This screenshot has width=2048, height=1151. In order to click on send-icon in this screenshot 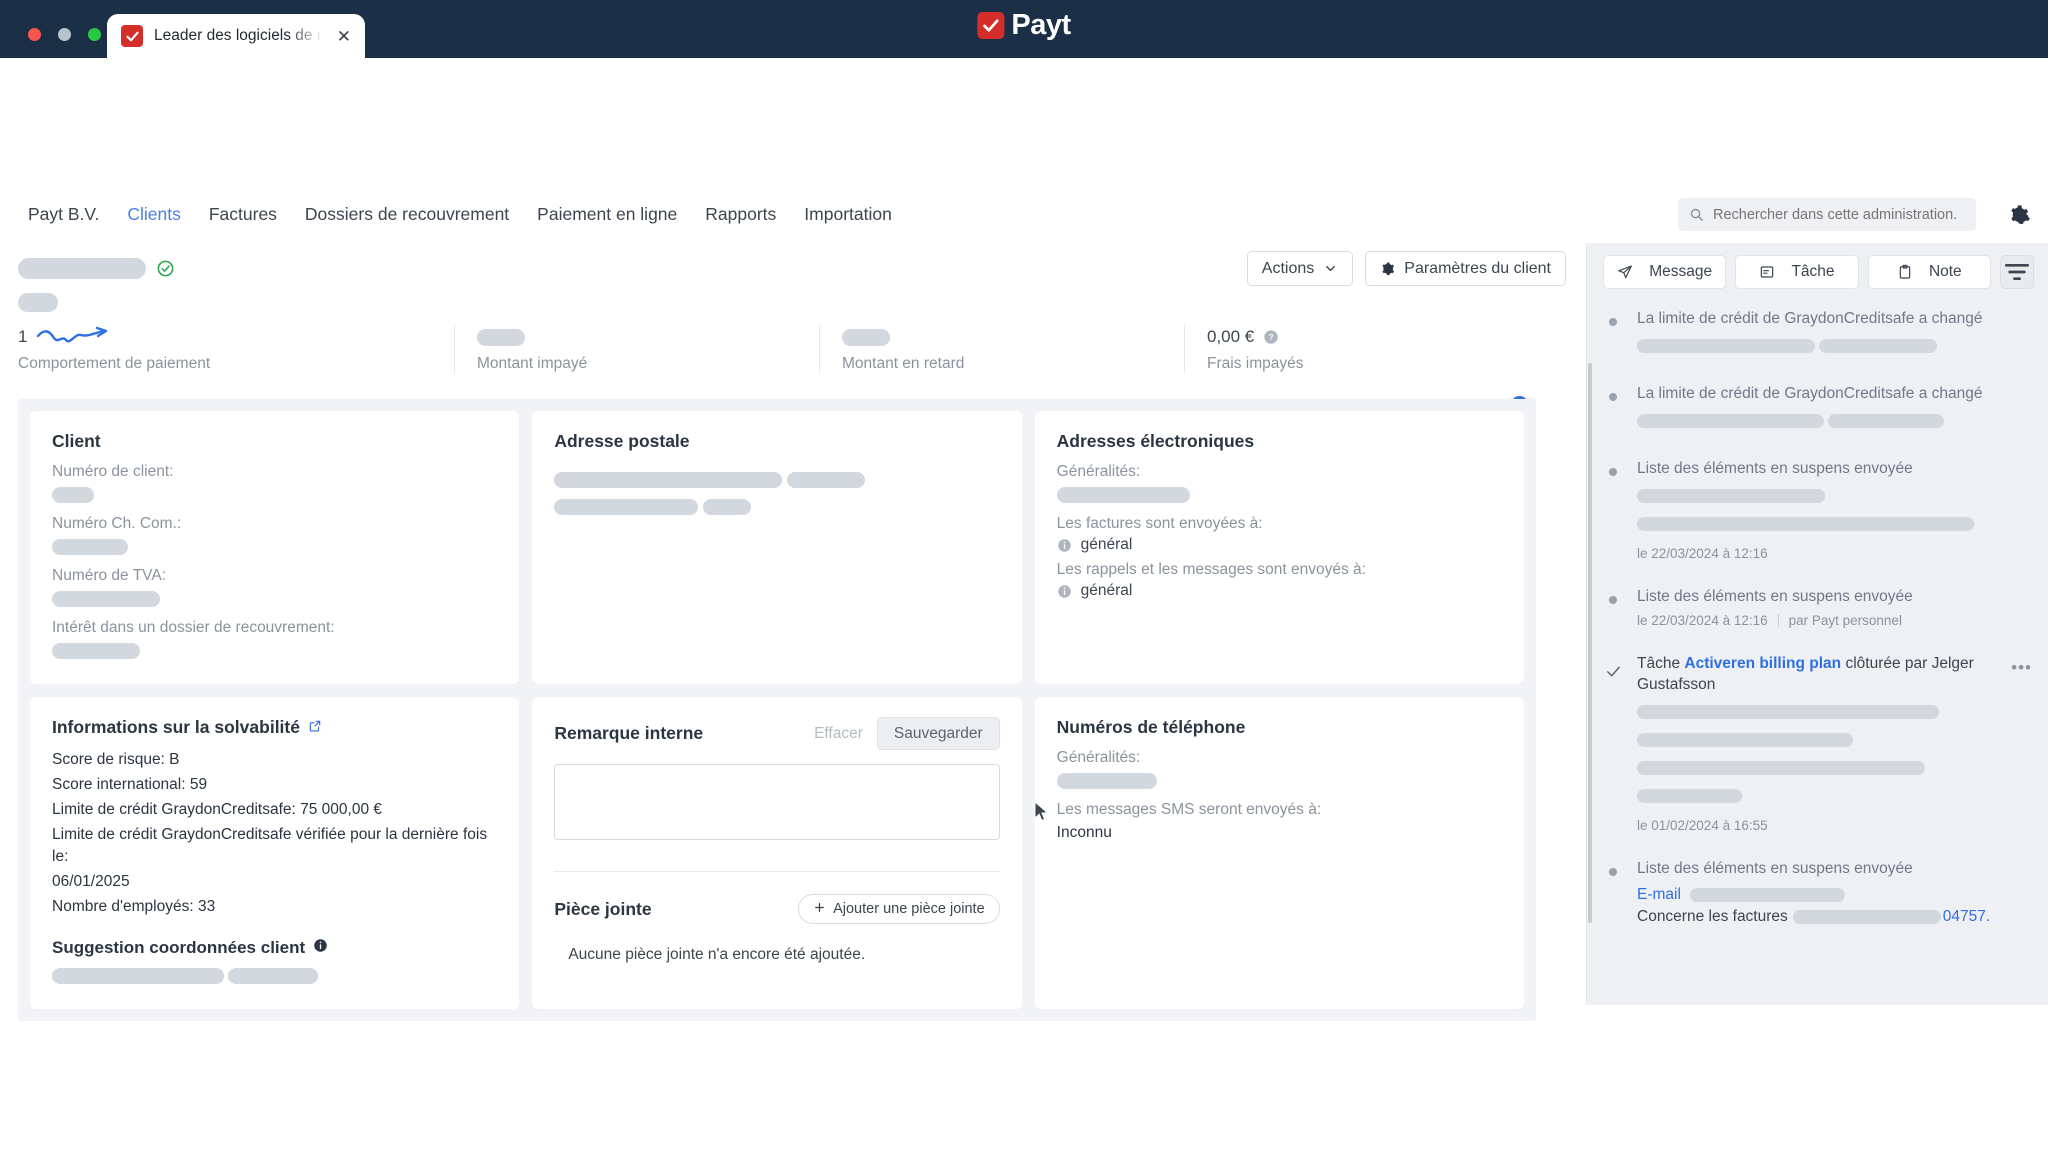, I will do `click(1625, 272)`.